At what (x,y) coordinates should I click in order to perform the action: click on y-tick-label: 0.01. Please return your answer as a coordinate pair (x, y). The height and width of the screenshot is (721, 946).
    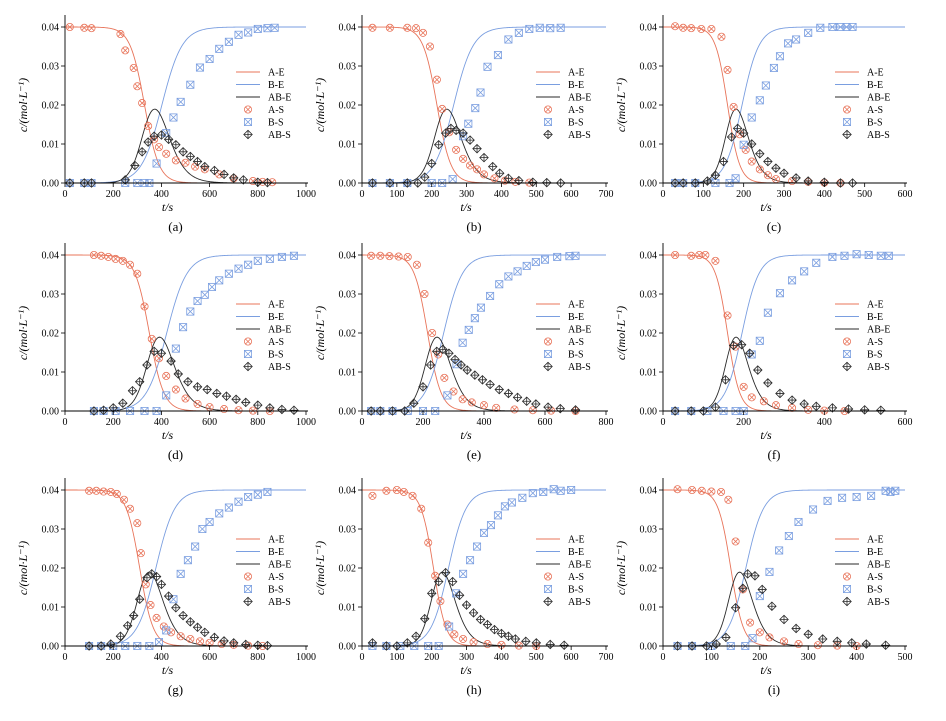
    Looking at the image, I should click on (649, 145).